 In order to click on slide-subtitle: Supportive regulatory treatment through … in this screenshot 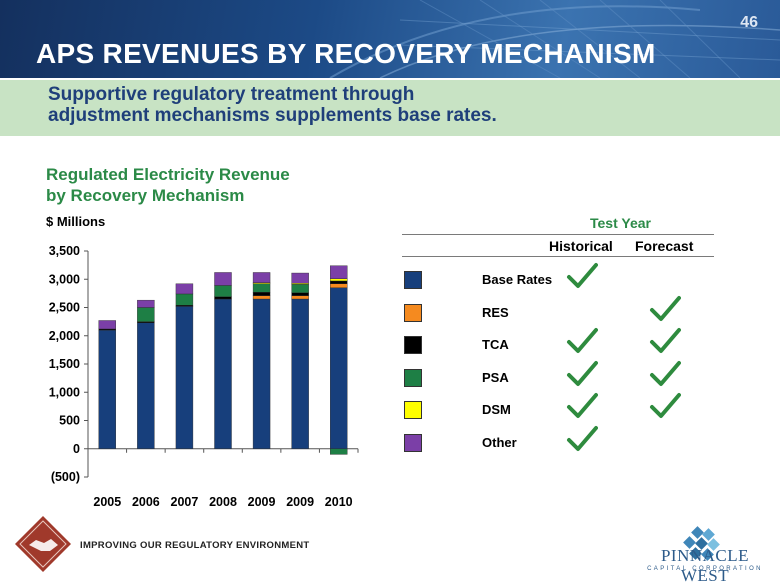, I will do `click(368, 105)`.